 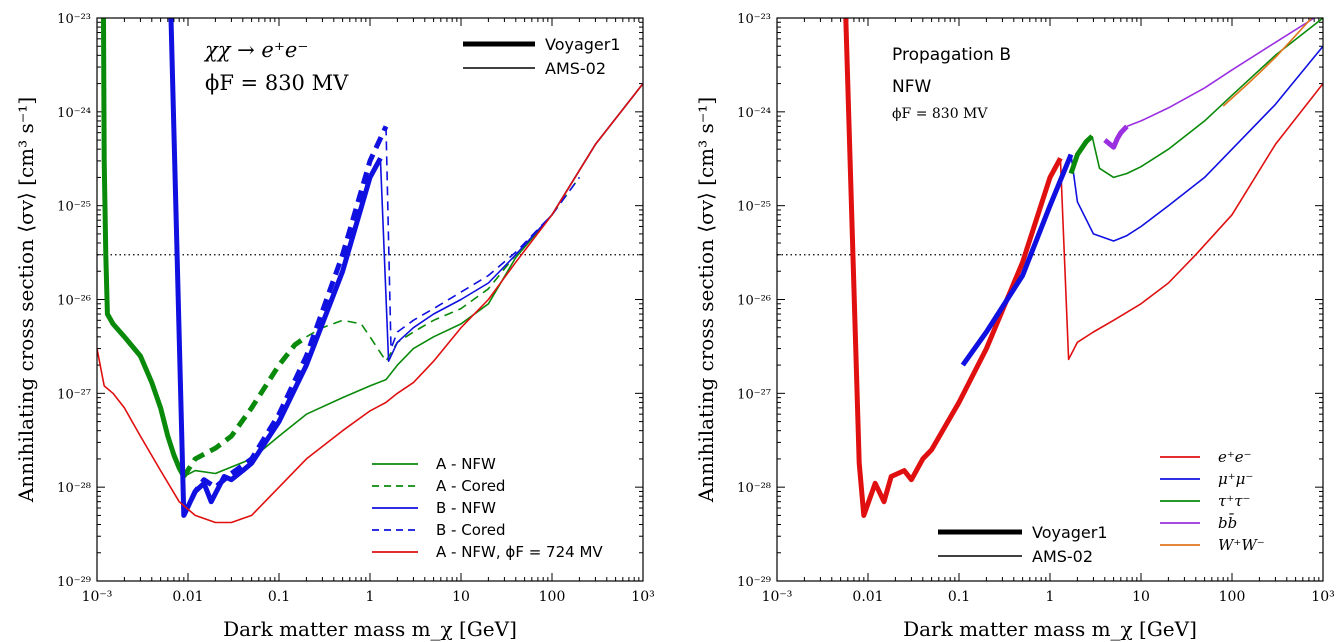 What do you see at coordinates (470, 530) in the screenshot?
I see `legend-label: B - Cored` at bounding box center [470, 530].